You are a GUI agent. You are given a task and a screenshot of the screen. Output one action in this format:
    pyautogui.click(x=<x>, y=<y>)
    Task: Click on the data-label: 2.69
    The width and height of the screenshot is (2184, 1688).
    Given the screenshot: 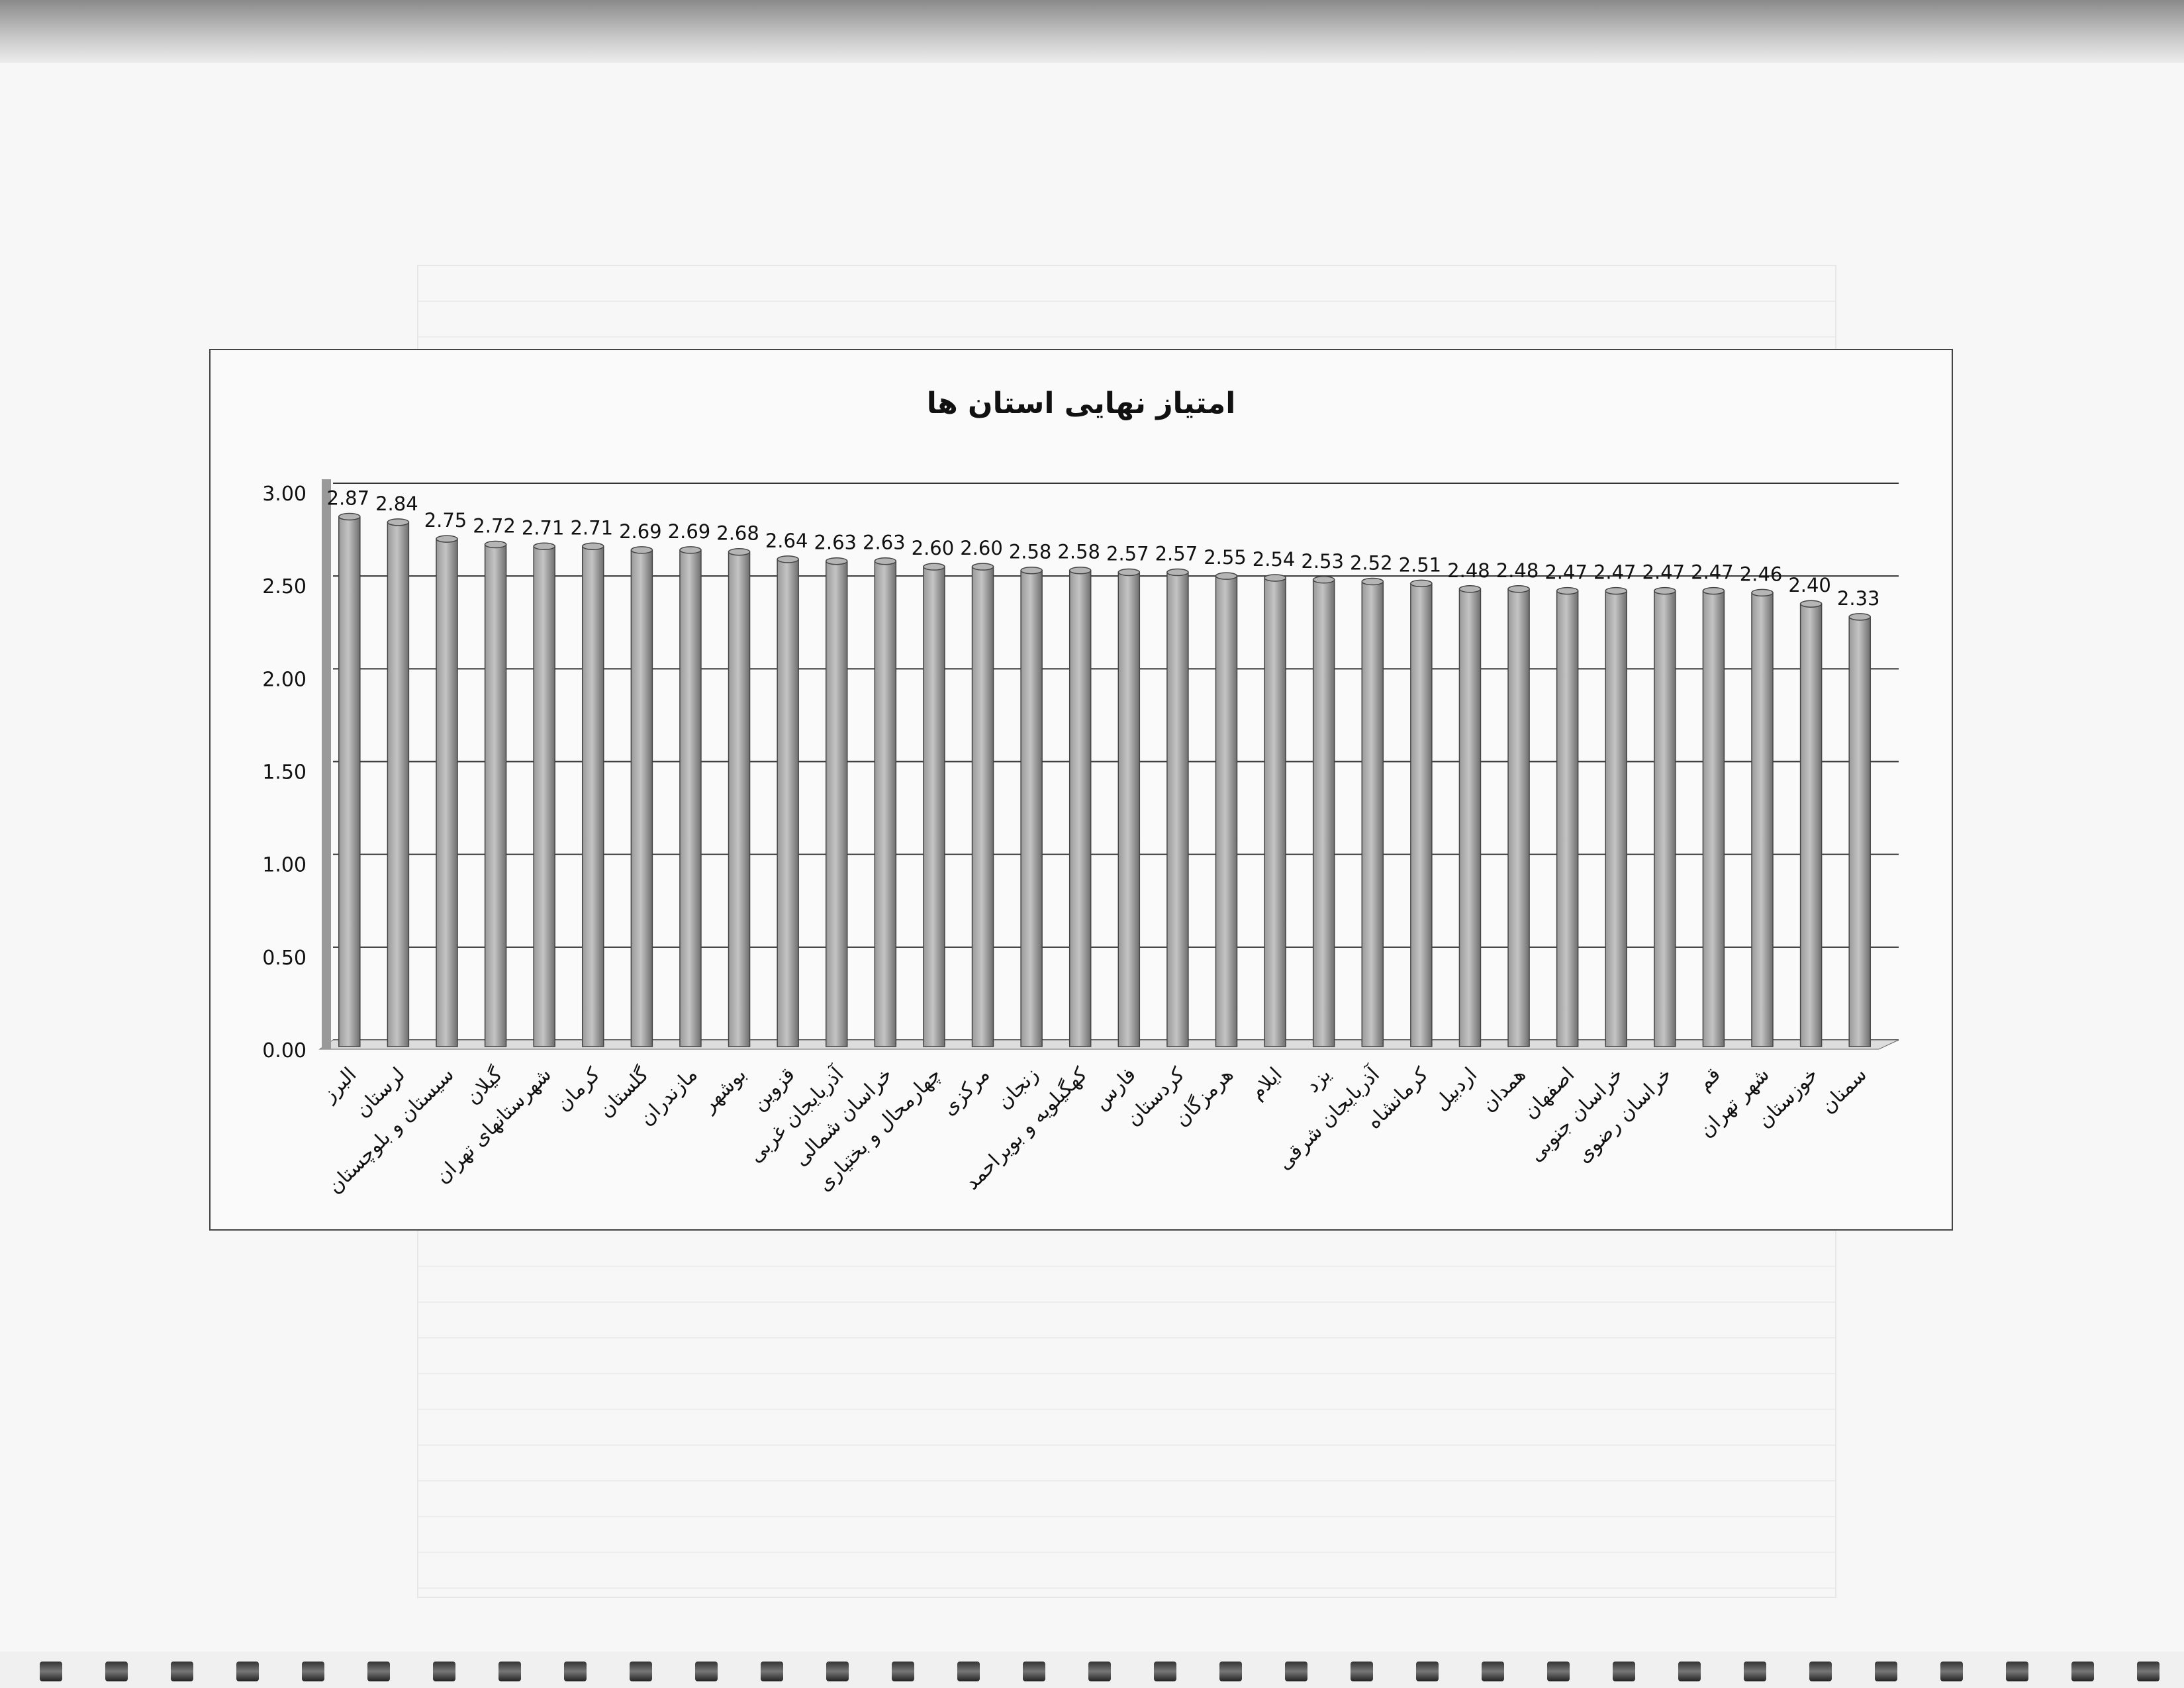 What is the action you would take?
    pyautogui.click(x=640, y=531)
    